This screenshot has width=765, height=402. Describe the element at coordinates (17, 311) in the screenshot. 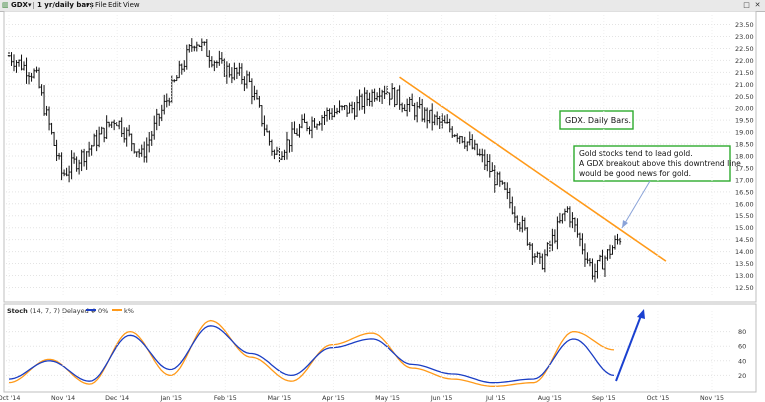

I see `stoch-indicator-label: Stoch` at that location.